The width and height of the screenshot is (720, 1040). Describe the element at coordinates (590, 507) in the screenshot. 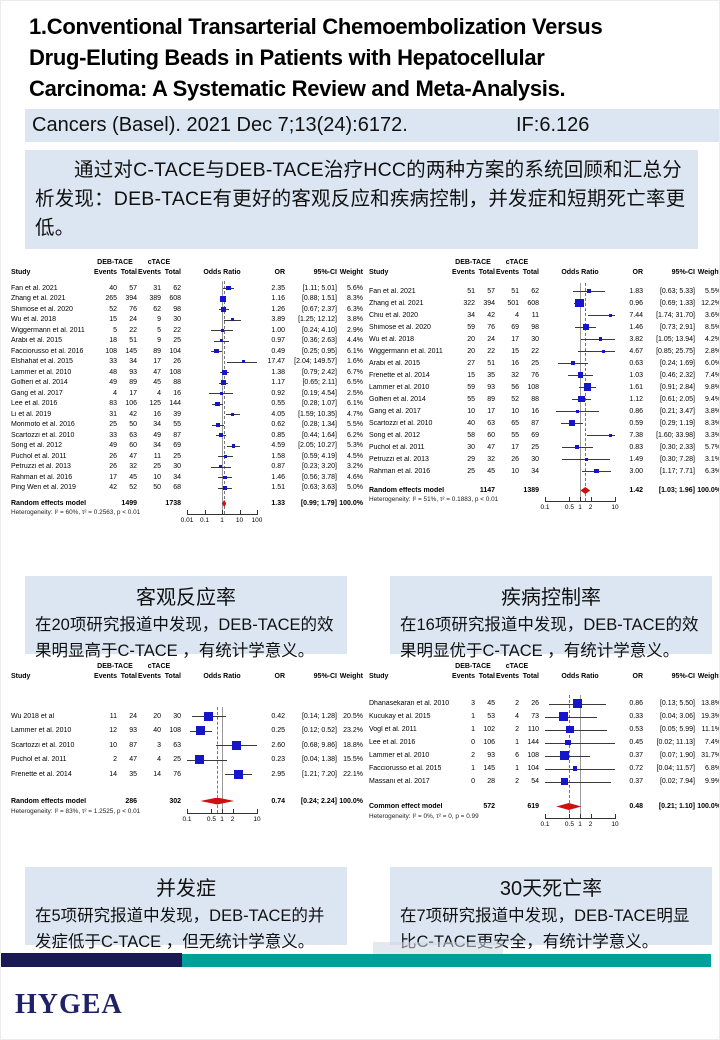

I see `axis-tick-label: 2` at that location.